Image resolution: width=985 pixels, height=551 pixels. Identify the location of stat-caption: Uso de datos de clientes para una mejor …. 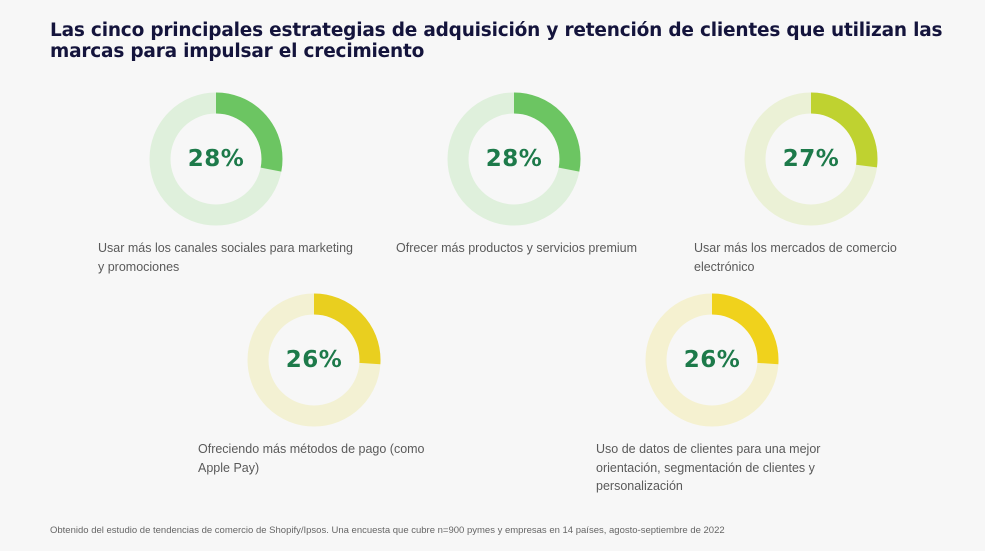
(708, 467).